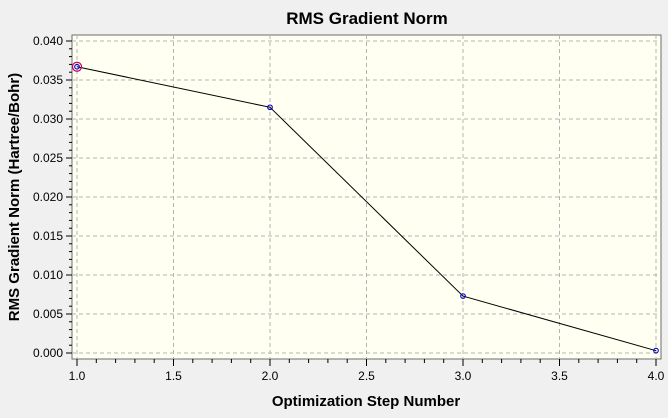 Image resolution: width=668 pixels, height=418 pixels. What do you see at coordinates (656, 376) in the screenshot?
I see `x-tick-label: 4.0` at bounding box center [656, 376].